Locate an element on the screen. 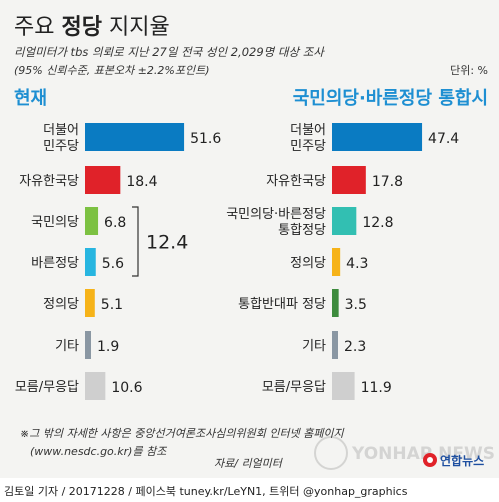 This screenshot has width=499, height=502. value-label: 12.8 is located at coordinates (377, 223).